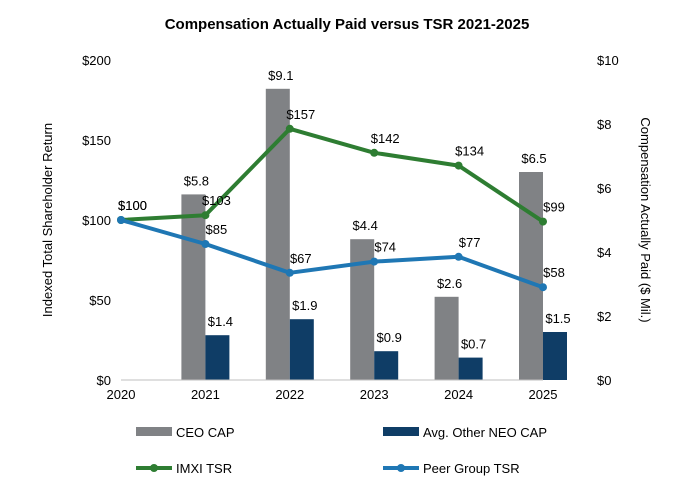 The height and width of the screenshot is (492, 694). What do you see at coordinates (604, 316) in the screenshot?
I see `right-tick-label: $2` at bounding box center [604, 316].